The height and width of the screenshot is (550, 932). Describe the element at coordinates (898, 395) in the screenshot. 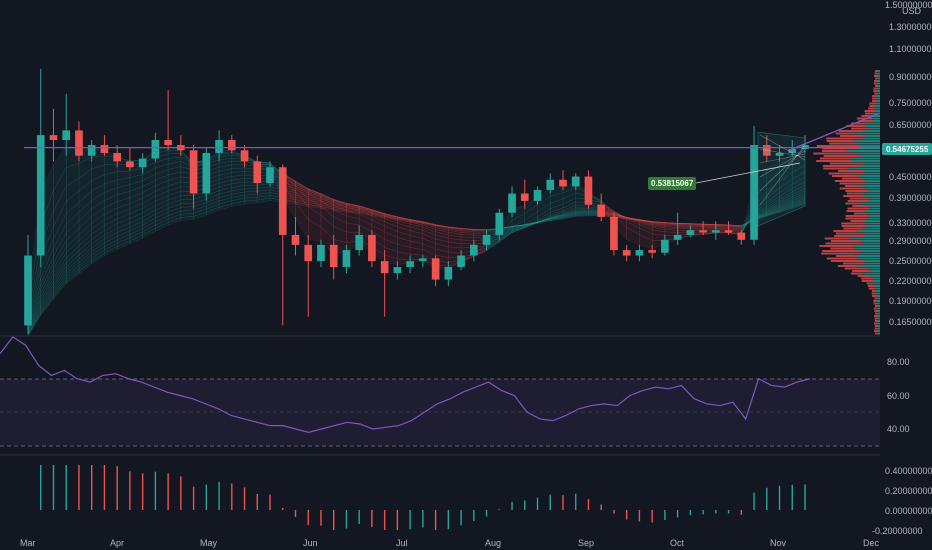

I see `rsi-axis: 80.00 60.00 40.00` at that location.